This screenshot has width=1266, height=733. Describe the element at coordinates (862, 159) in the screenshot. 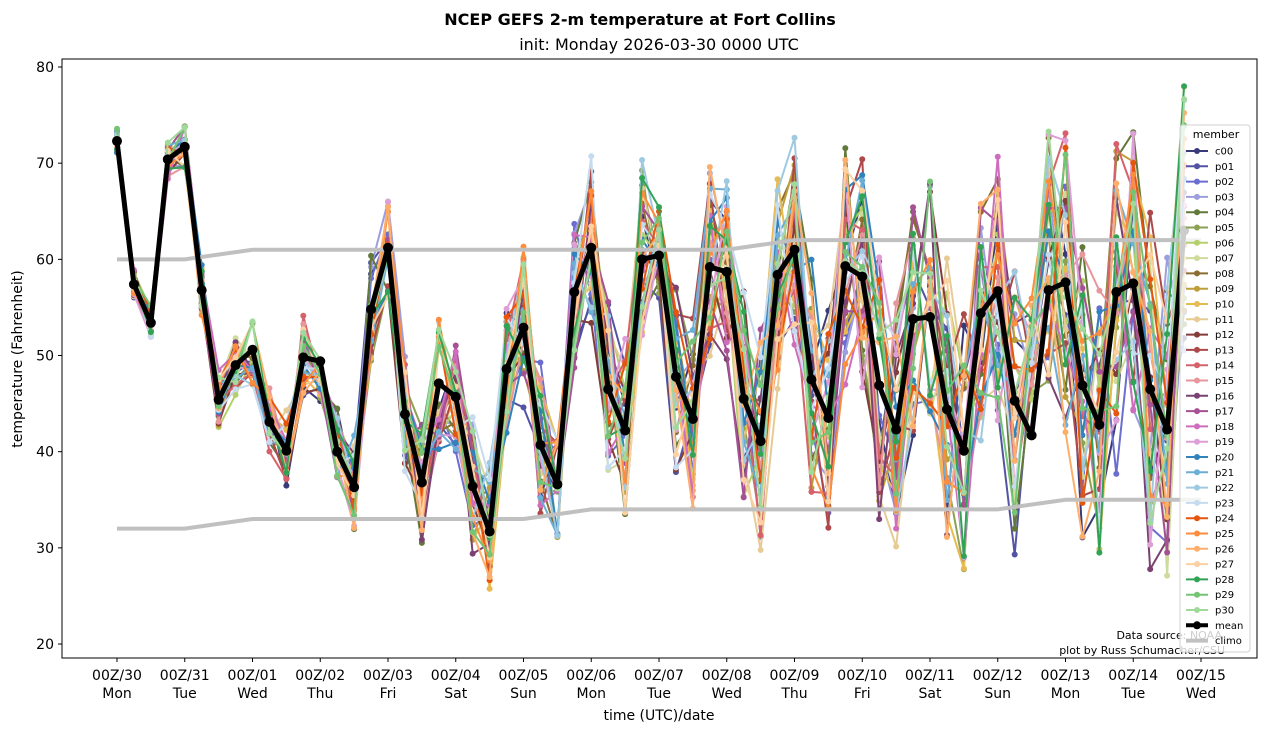

I see `member-point-p13` at that location.